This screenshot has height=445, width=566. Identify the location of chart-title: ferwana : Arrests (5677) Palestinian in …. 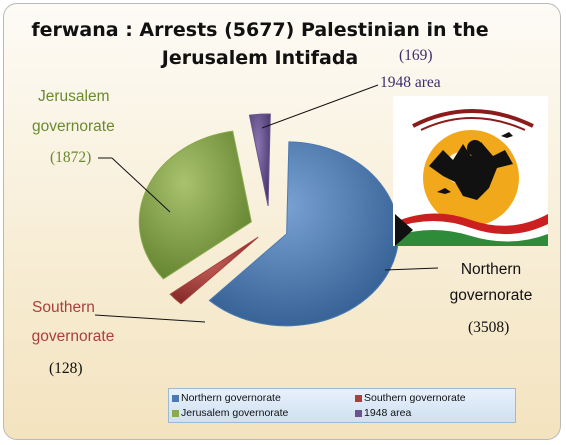
(260, 44).